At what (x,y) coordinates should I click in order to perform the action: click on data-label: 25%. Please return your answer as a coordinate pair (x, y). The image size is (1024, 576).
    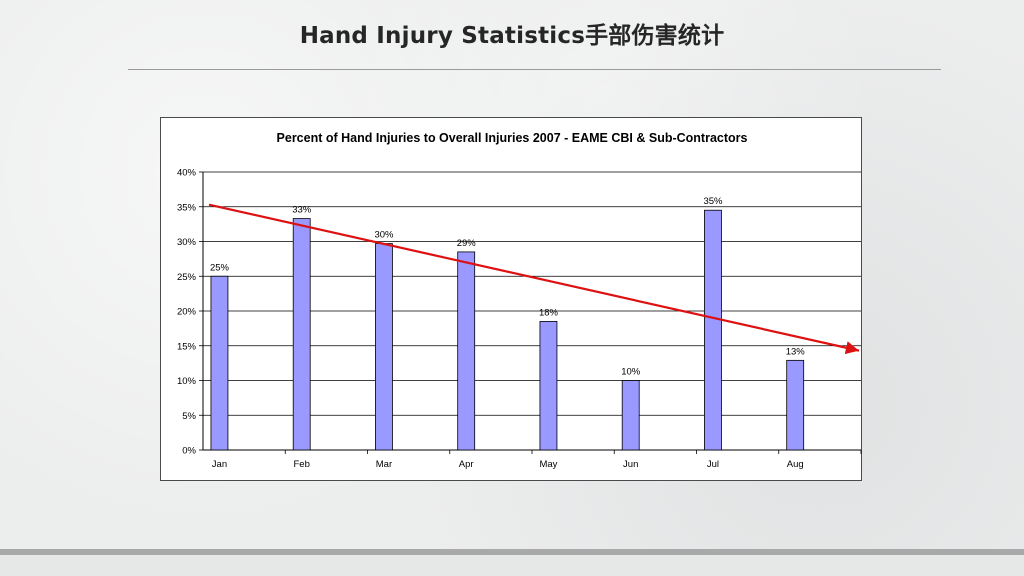
    Looking at the image, I should click on (220, 267).